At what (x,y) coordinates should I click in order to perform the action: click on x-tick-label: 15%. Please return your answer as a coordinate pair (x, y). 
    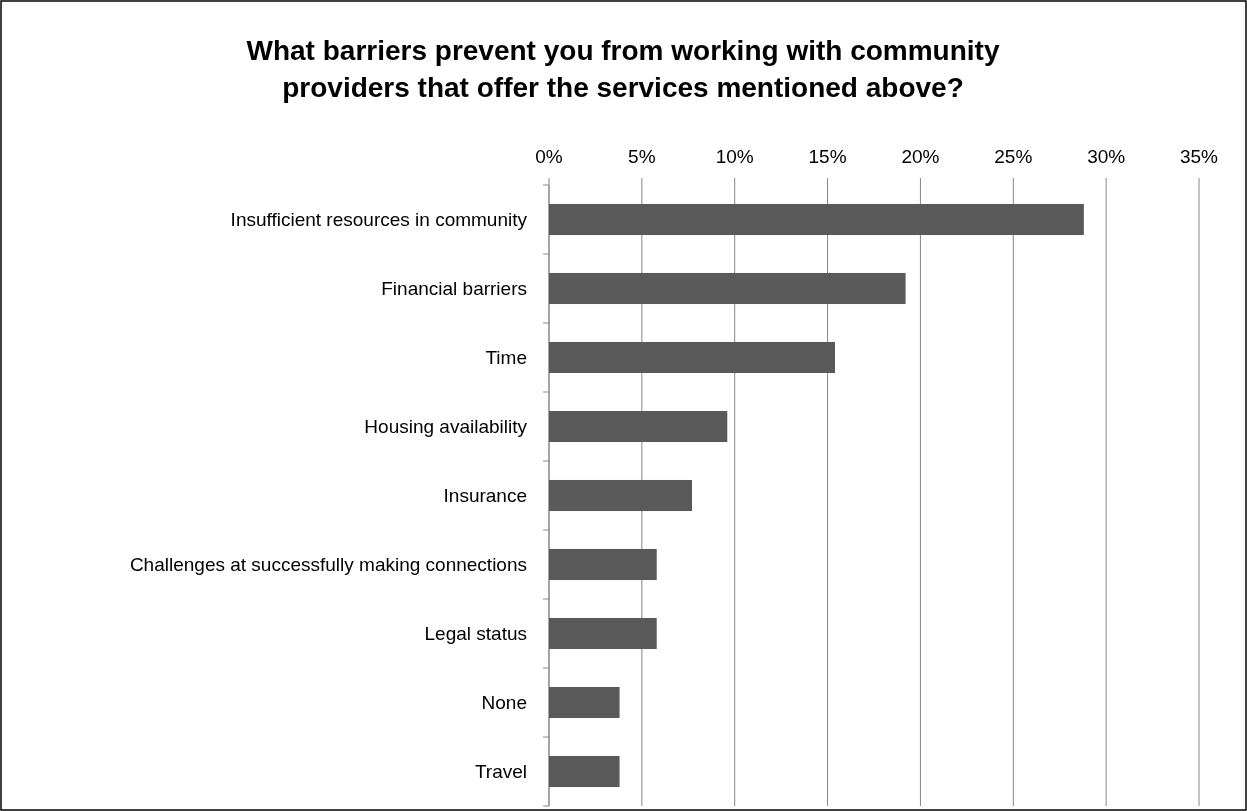
    Looking at the image, I should click on (827, 156).